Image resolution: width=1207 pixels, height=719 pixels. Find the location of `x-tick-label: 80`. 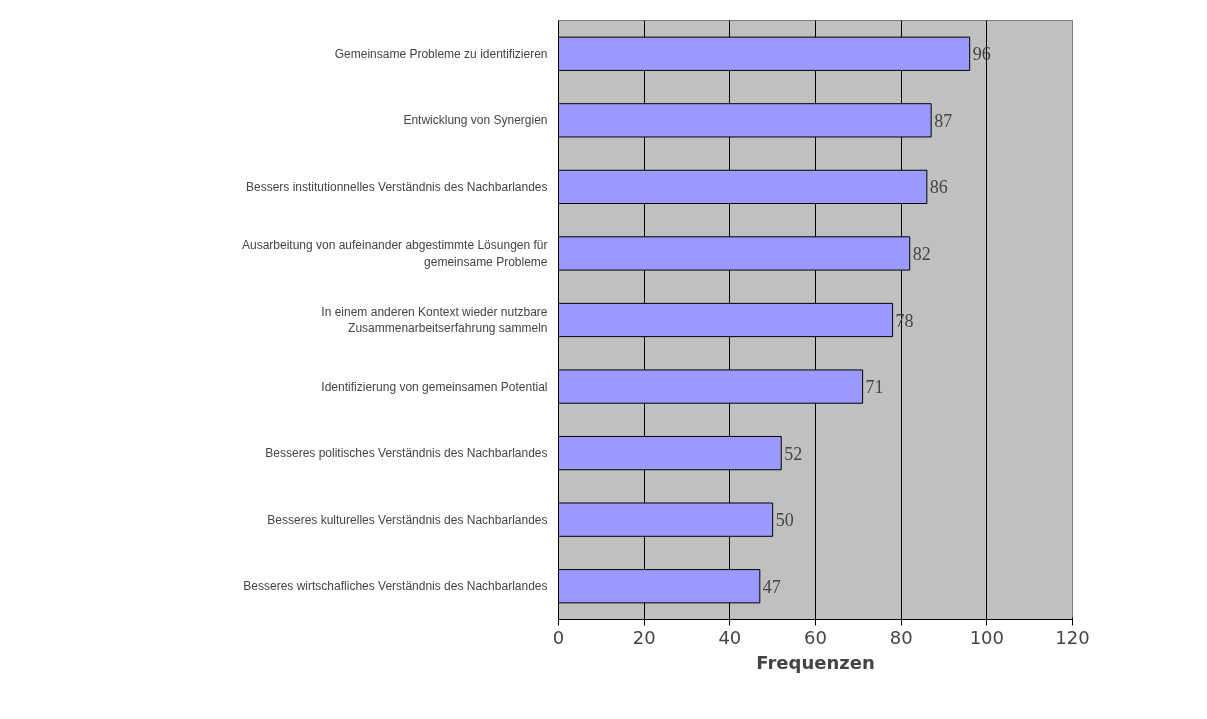

x-tick-label: 80 is located at coordinates (901, 637).